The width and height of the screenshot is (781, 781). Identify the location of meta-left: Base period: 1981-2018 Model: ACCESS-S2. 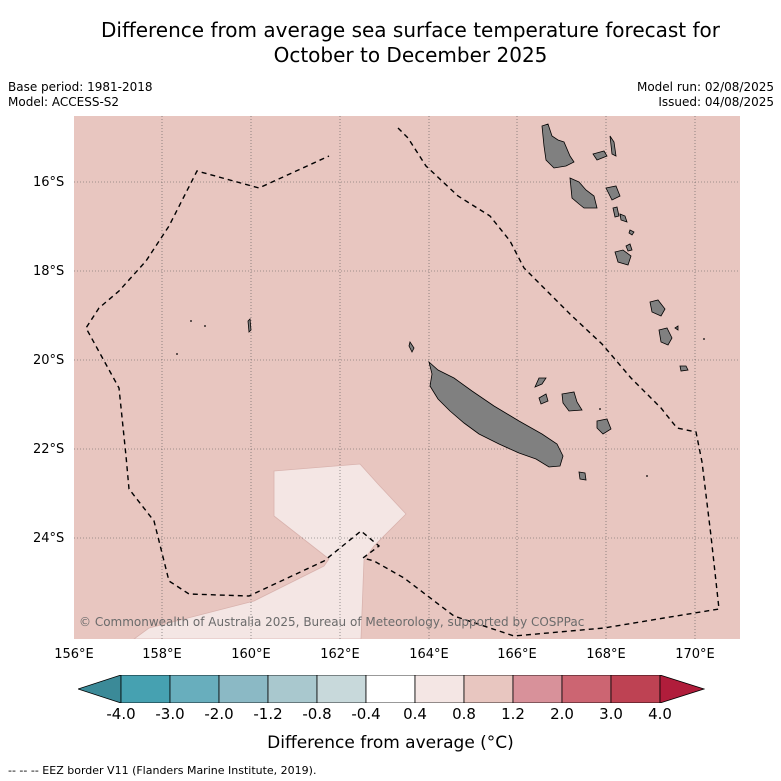
(80, 95).